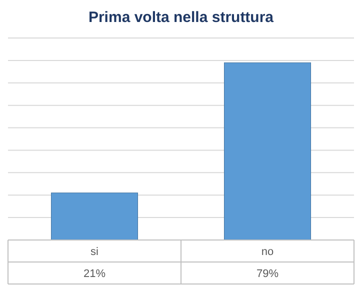 The image size is (362, 289). Describe the element at coordinates (267, 274) in the screenshot. I see `data-label: 79%` at that location.